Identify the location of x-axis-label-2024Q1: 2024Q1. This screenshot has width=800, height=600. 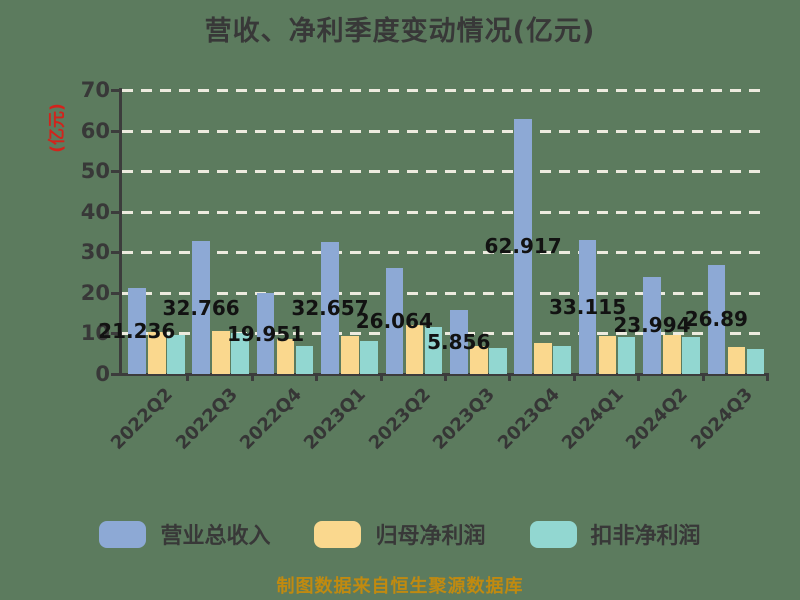
(592, 419).